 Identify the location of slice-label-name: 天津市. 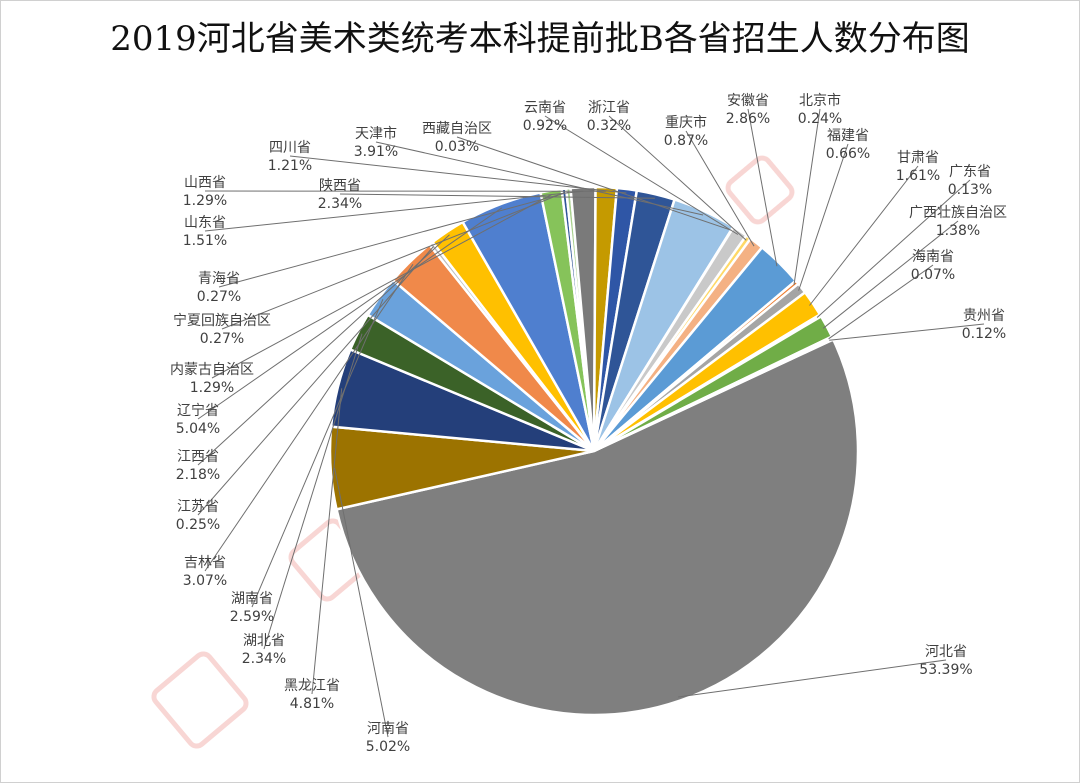
(376, 133).